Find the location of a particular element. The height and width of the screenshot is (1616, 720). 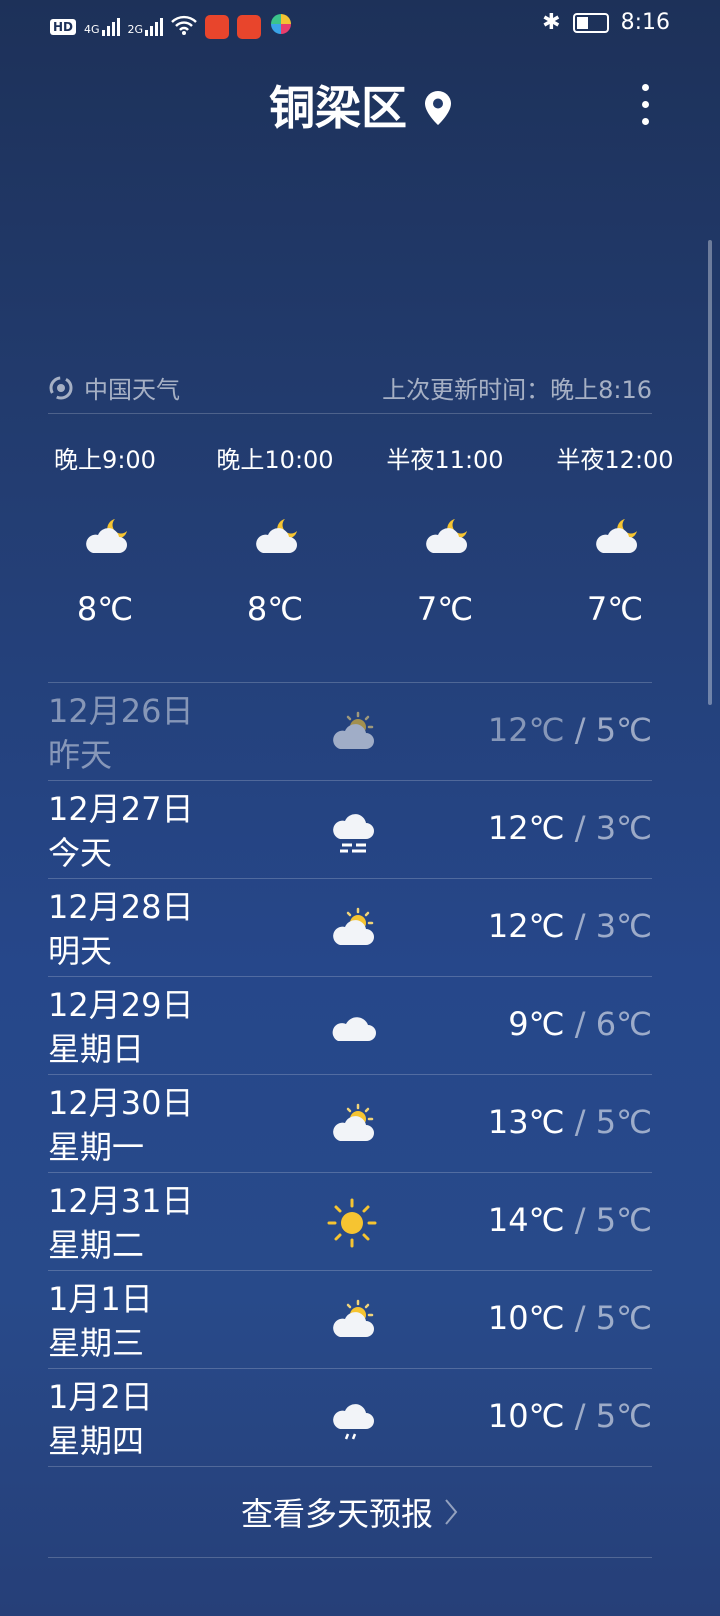

cloud-icon is located at coordinates (352, 1027).